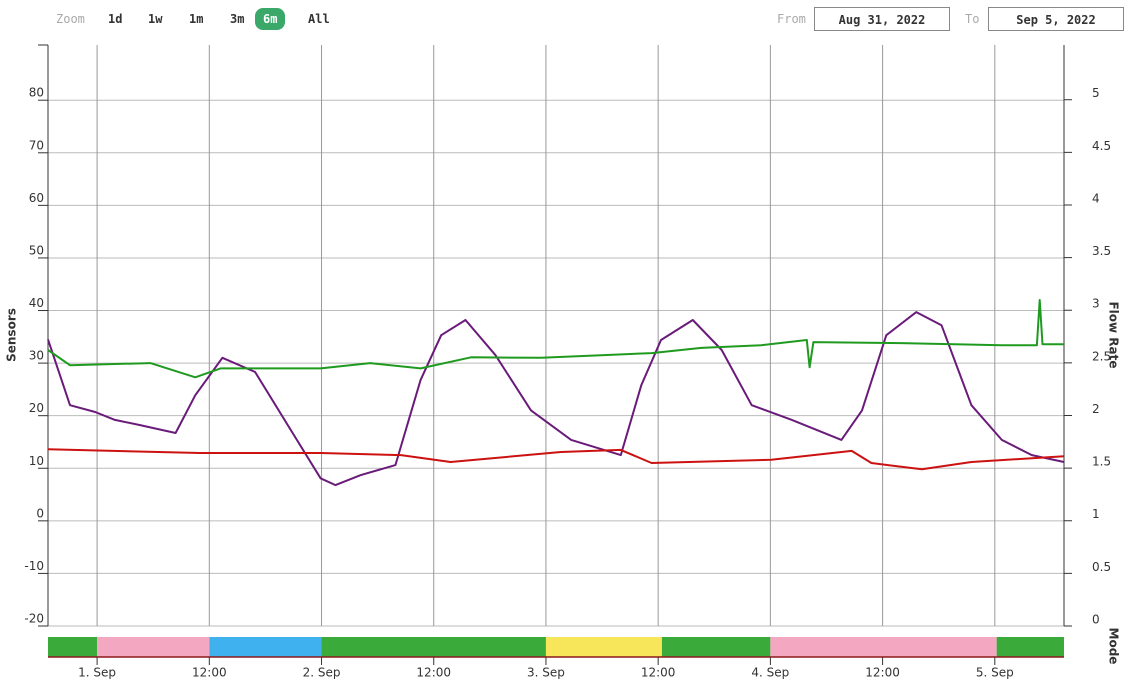  Describe the element at coordinates (1096, 620) in the screenshot. I see `y2-tick-label: 0` at that location.